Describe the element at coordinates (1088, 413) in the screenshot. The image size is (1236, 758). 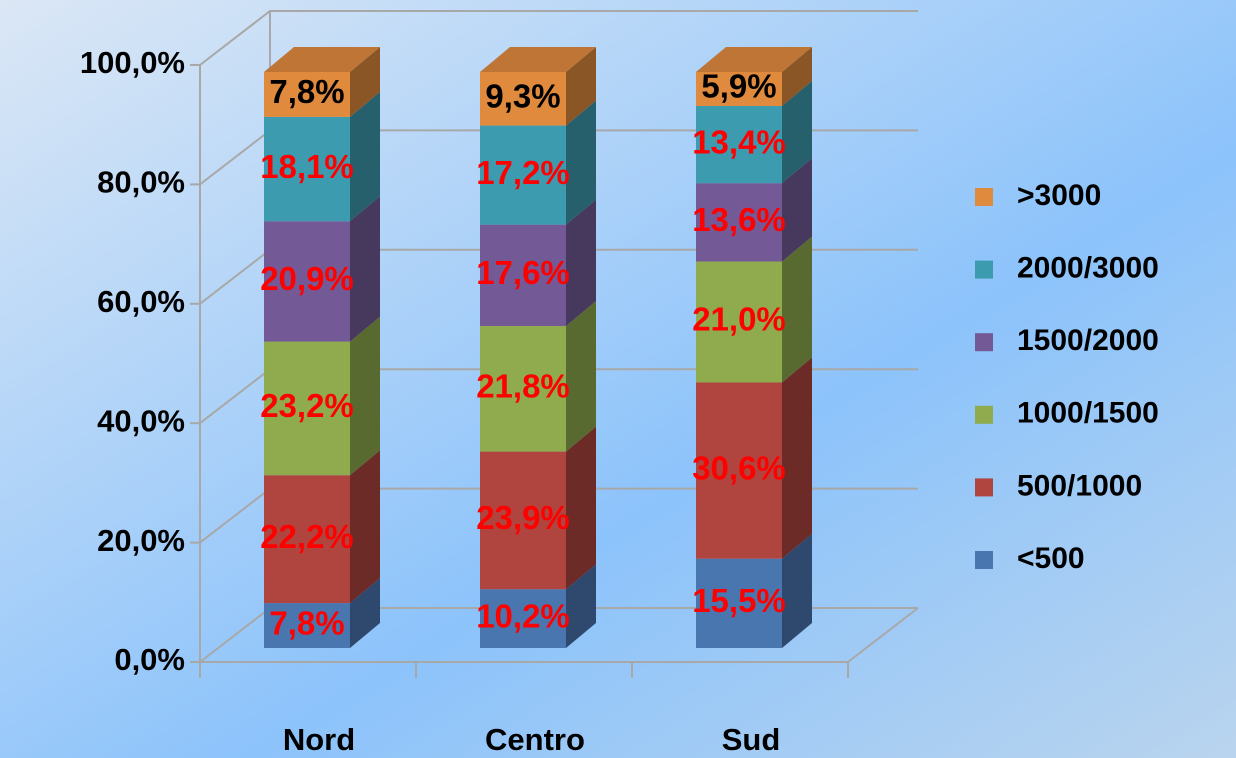
I see `legend-label: 1000/1500` at that location.